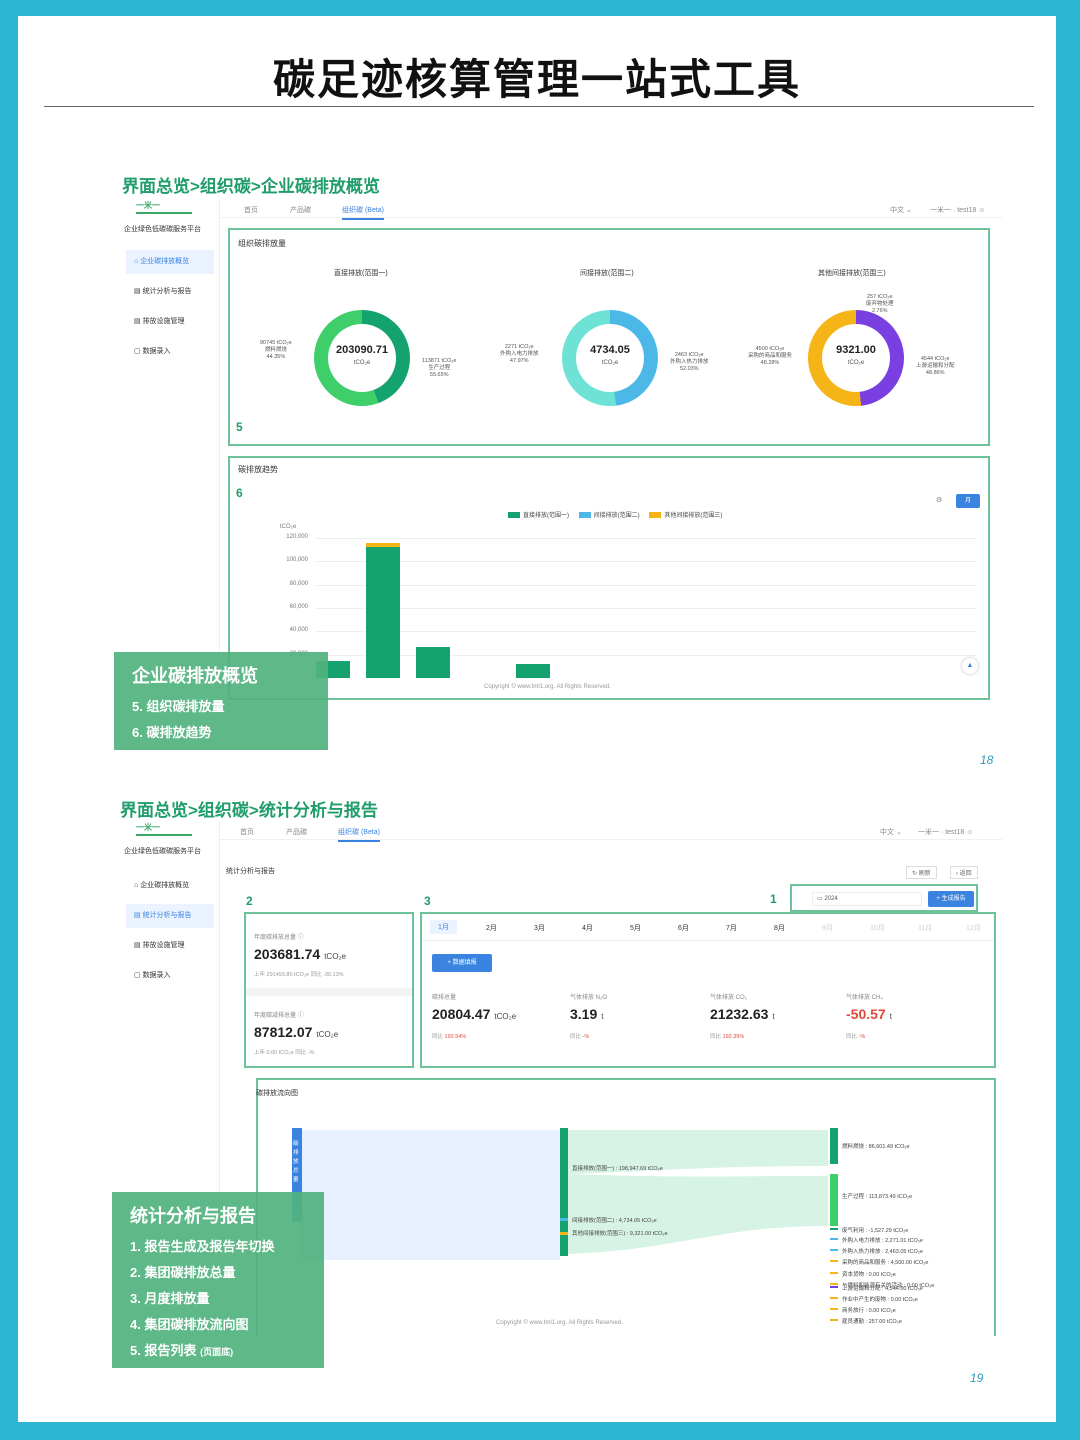  I want to click on donut-label-scope3-left: 4500 tCO₂e 采购的商品和服务 48.28%, so click(770, 356).